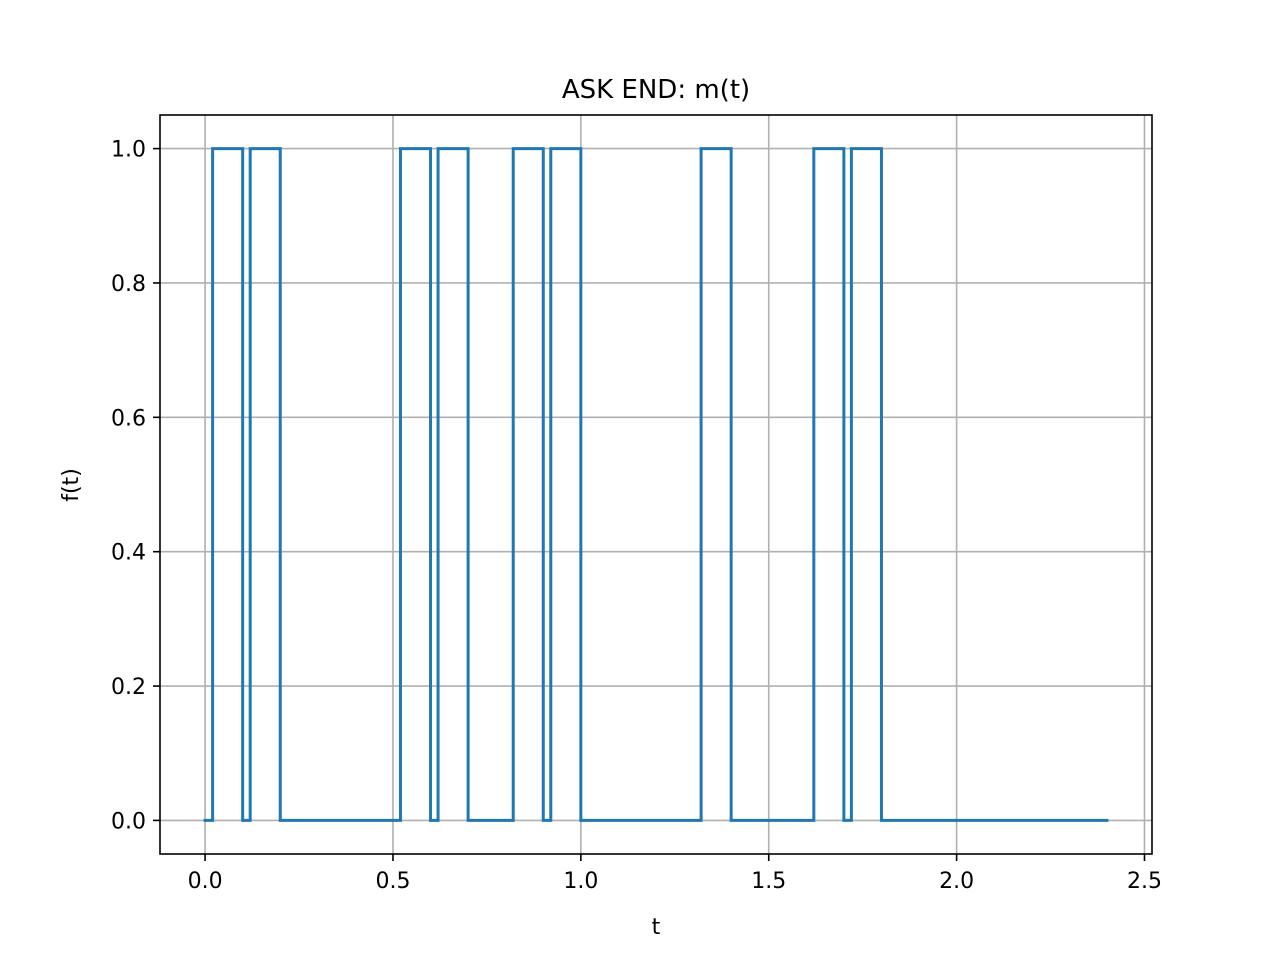 Image resolution: width=1280 pixels, height=965 pixels. Describe the element at coordinates (656, 90) in the screenshot. I see `chart-title: ASK END: m(t)` at that location.